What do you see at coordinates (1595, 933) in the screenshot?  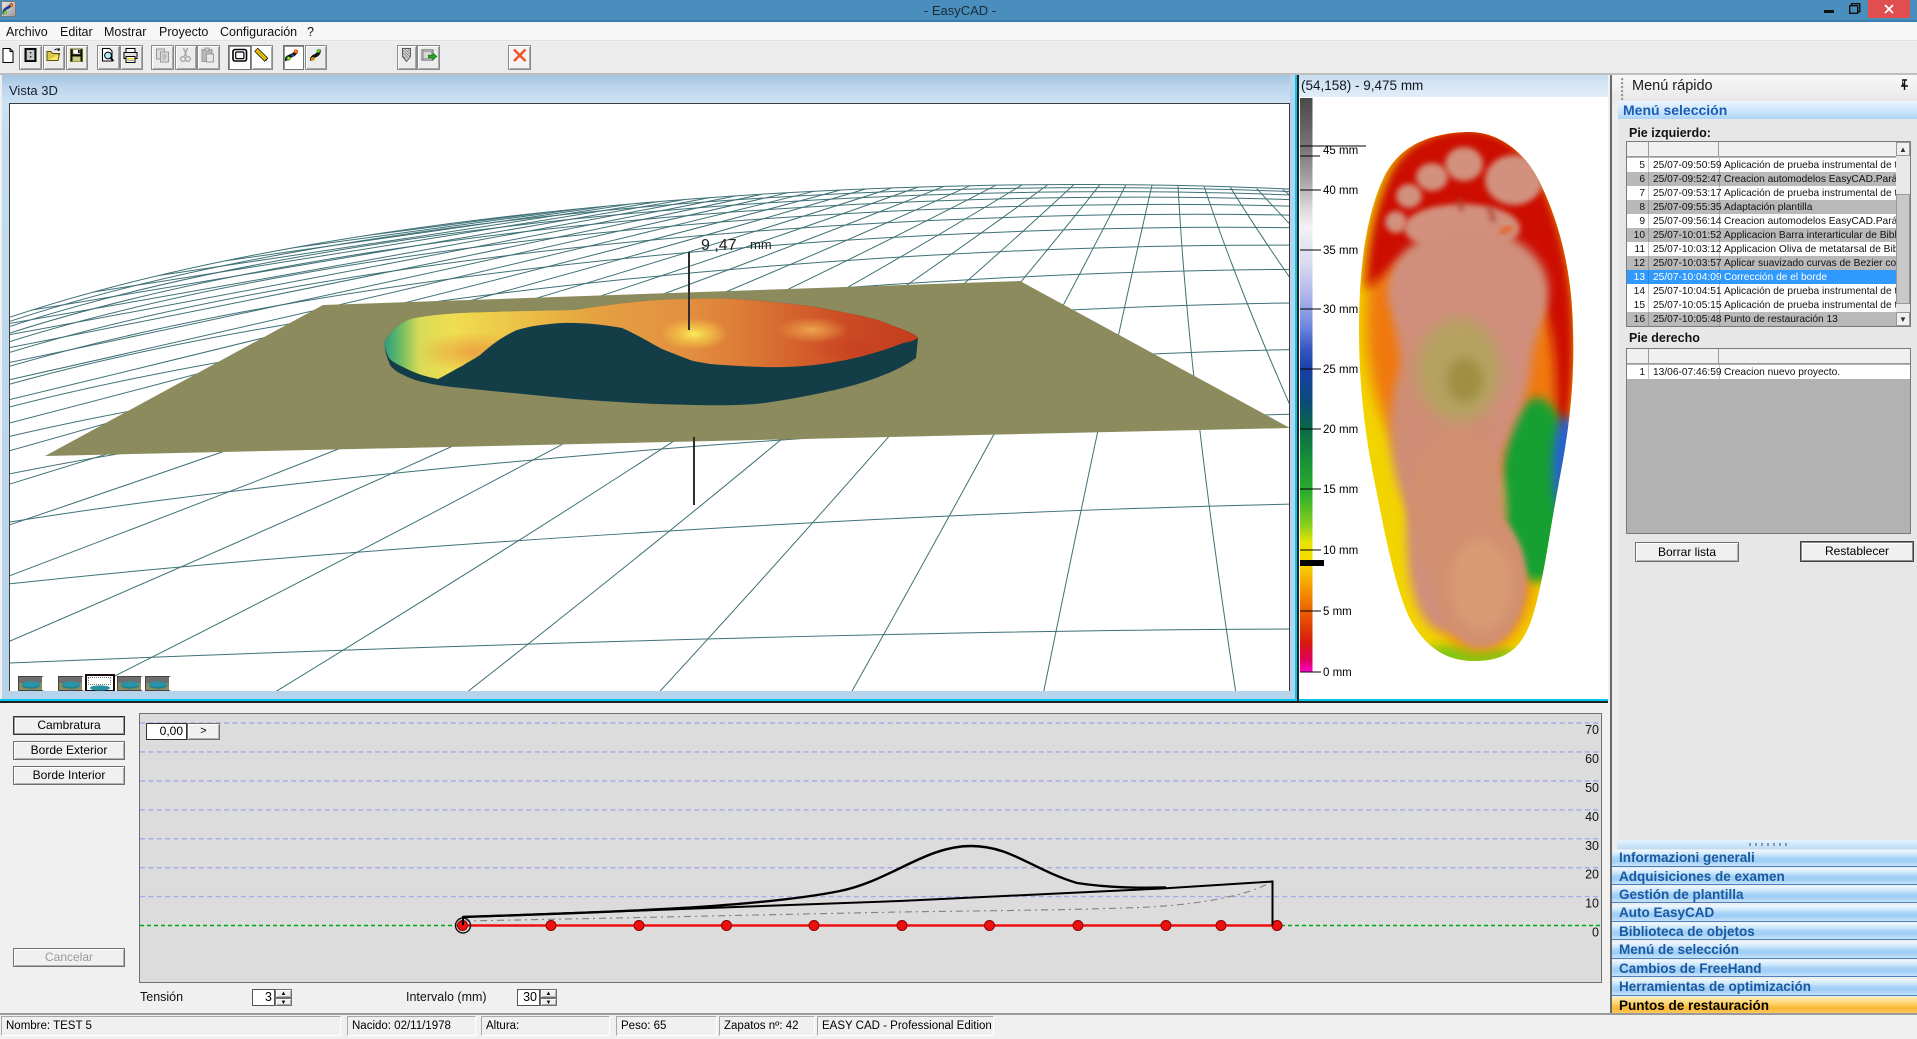 I see `svg-text: 0` at bounding box center [1595, 933].